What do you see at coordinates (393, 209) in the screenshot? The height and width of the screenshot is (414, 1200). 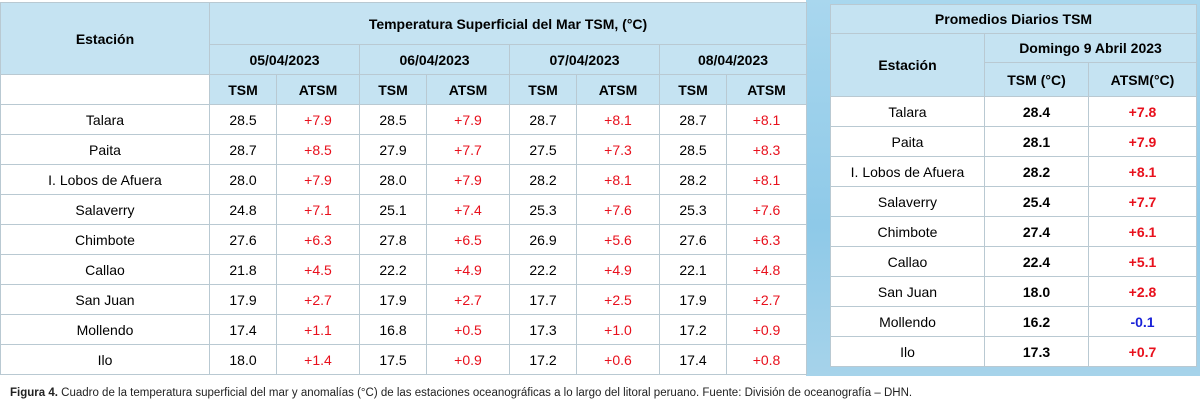 I see `tsm-cell: 25.1` at bounding box center [393, 209].